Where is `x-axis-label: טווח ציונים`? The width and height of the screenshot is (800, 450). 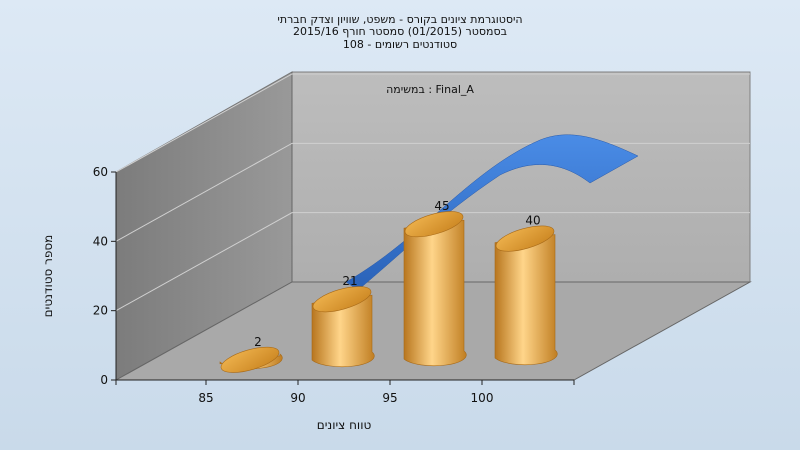
x-axis-label: טווח ציונים is located at coordinates (344, 425).